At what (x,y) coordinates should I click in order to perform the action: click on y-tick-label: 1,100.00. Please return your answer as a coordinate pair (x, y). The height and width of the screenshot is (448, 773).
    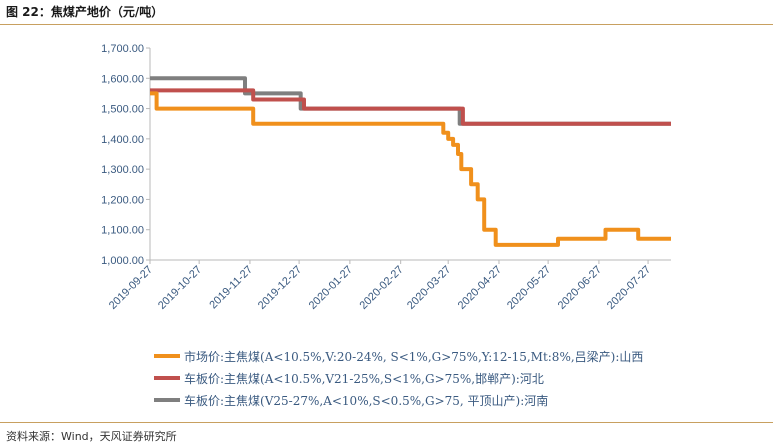
    Looking at the image, I should click on (122, 231).